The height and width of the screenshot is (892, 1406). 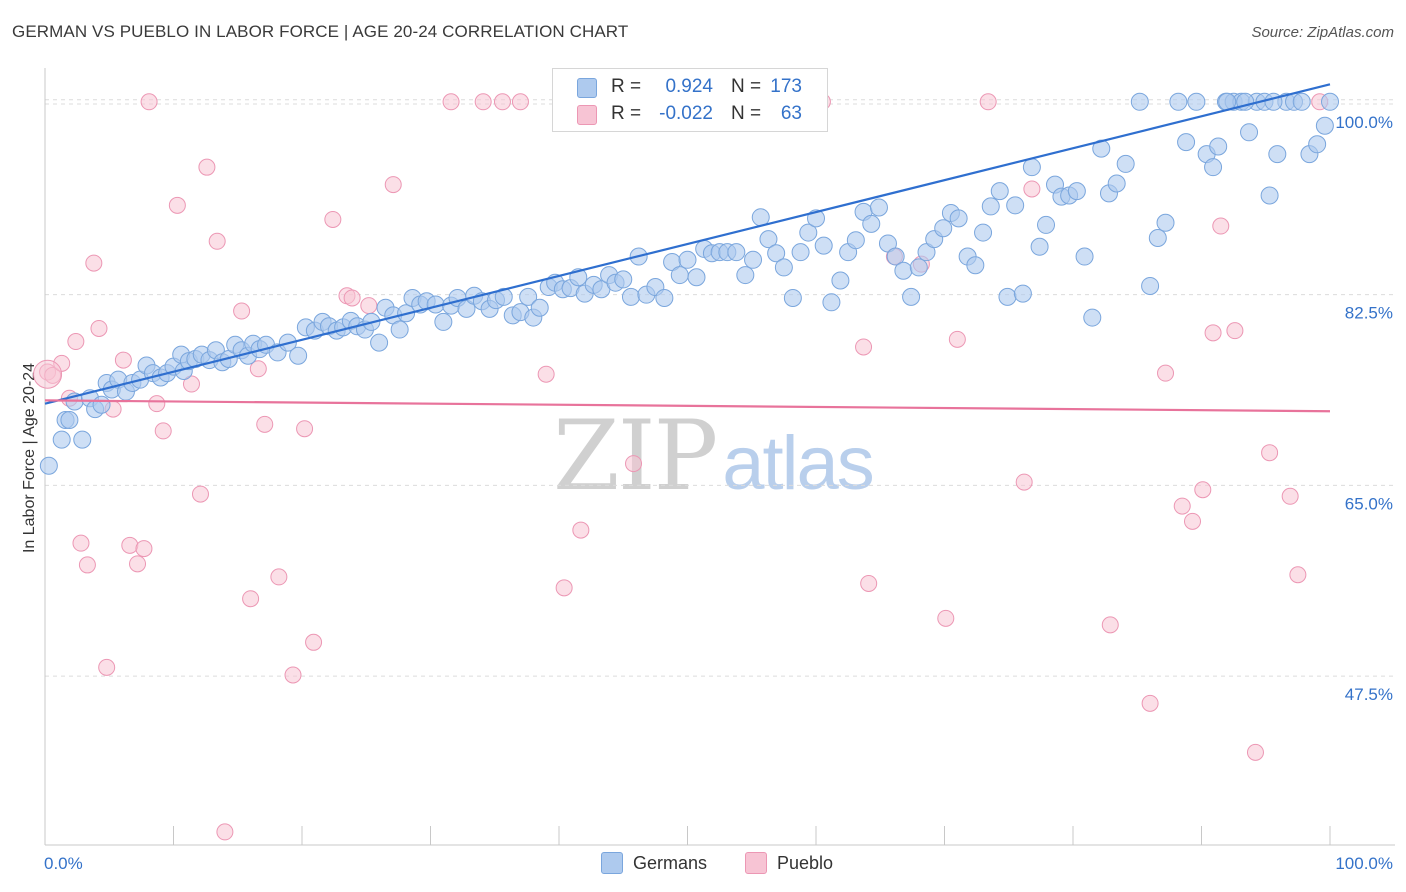 What do you see at coordinates (587, 88) in the screenshot?
I see `germans-swatch` at bounding box center [587, 88].